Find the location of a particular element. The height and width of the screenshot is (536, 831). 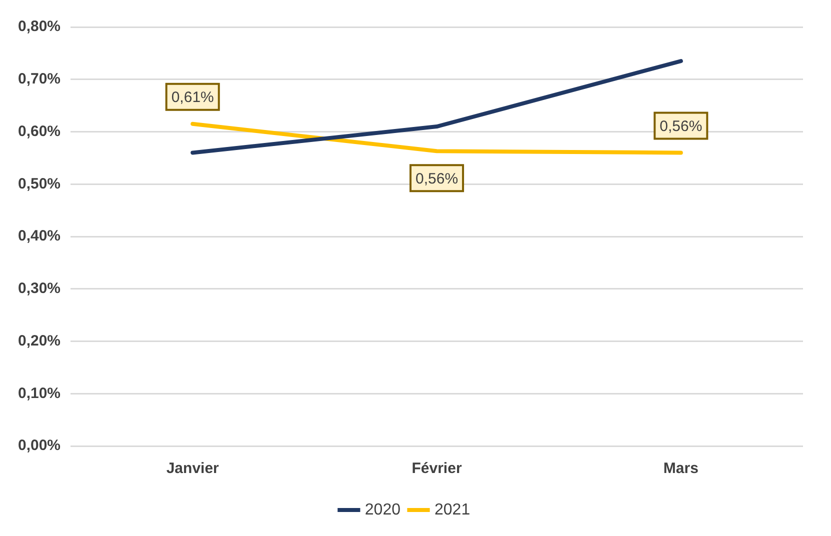

y-tick-label: 0,50% is located at coordinates (39, 183).